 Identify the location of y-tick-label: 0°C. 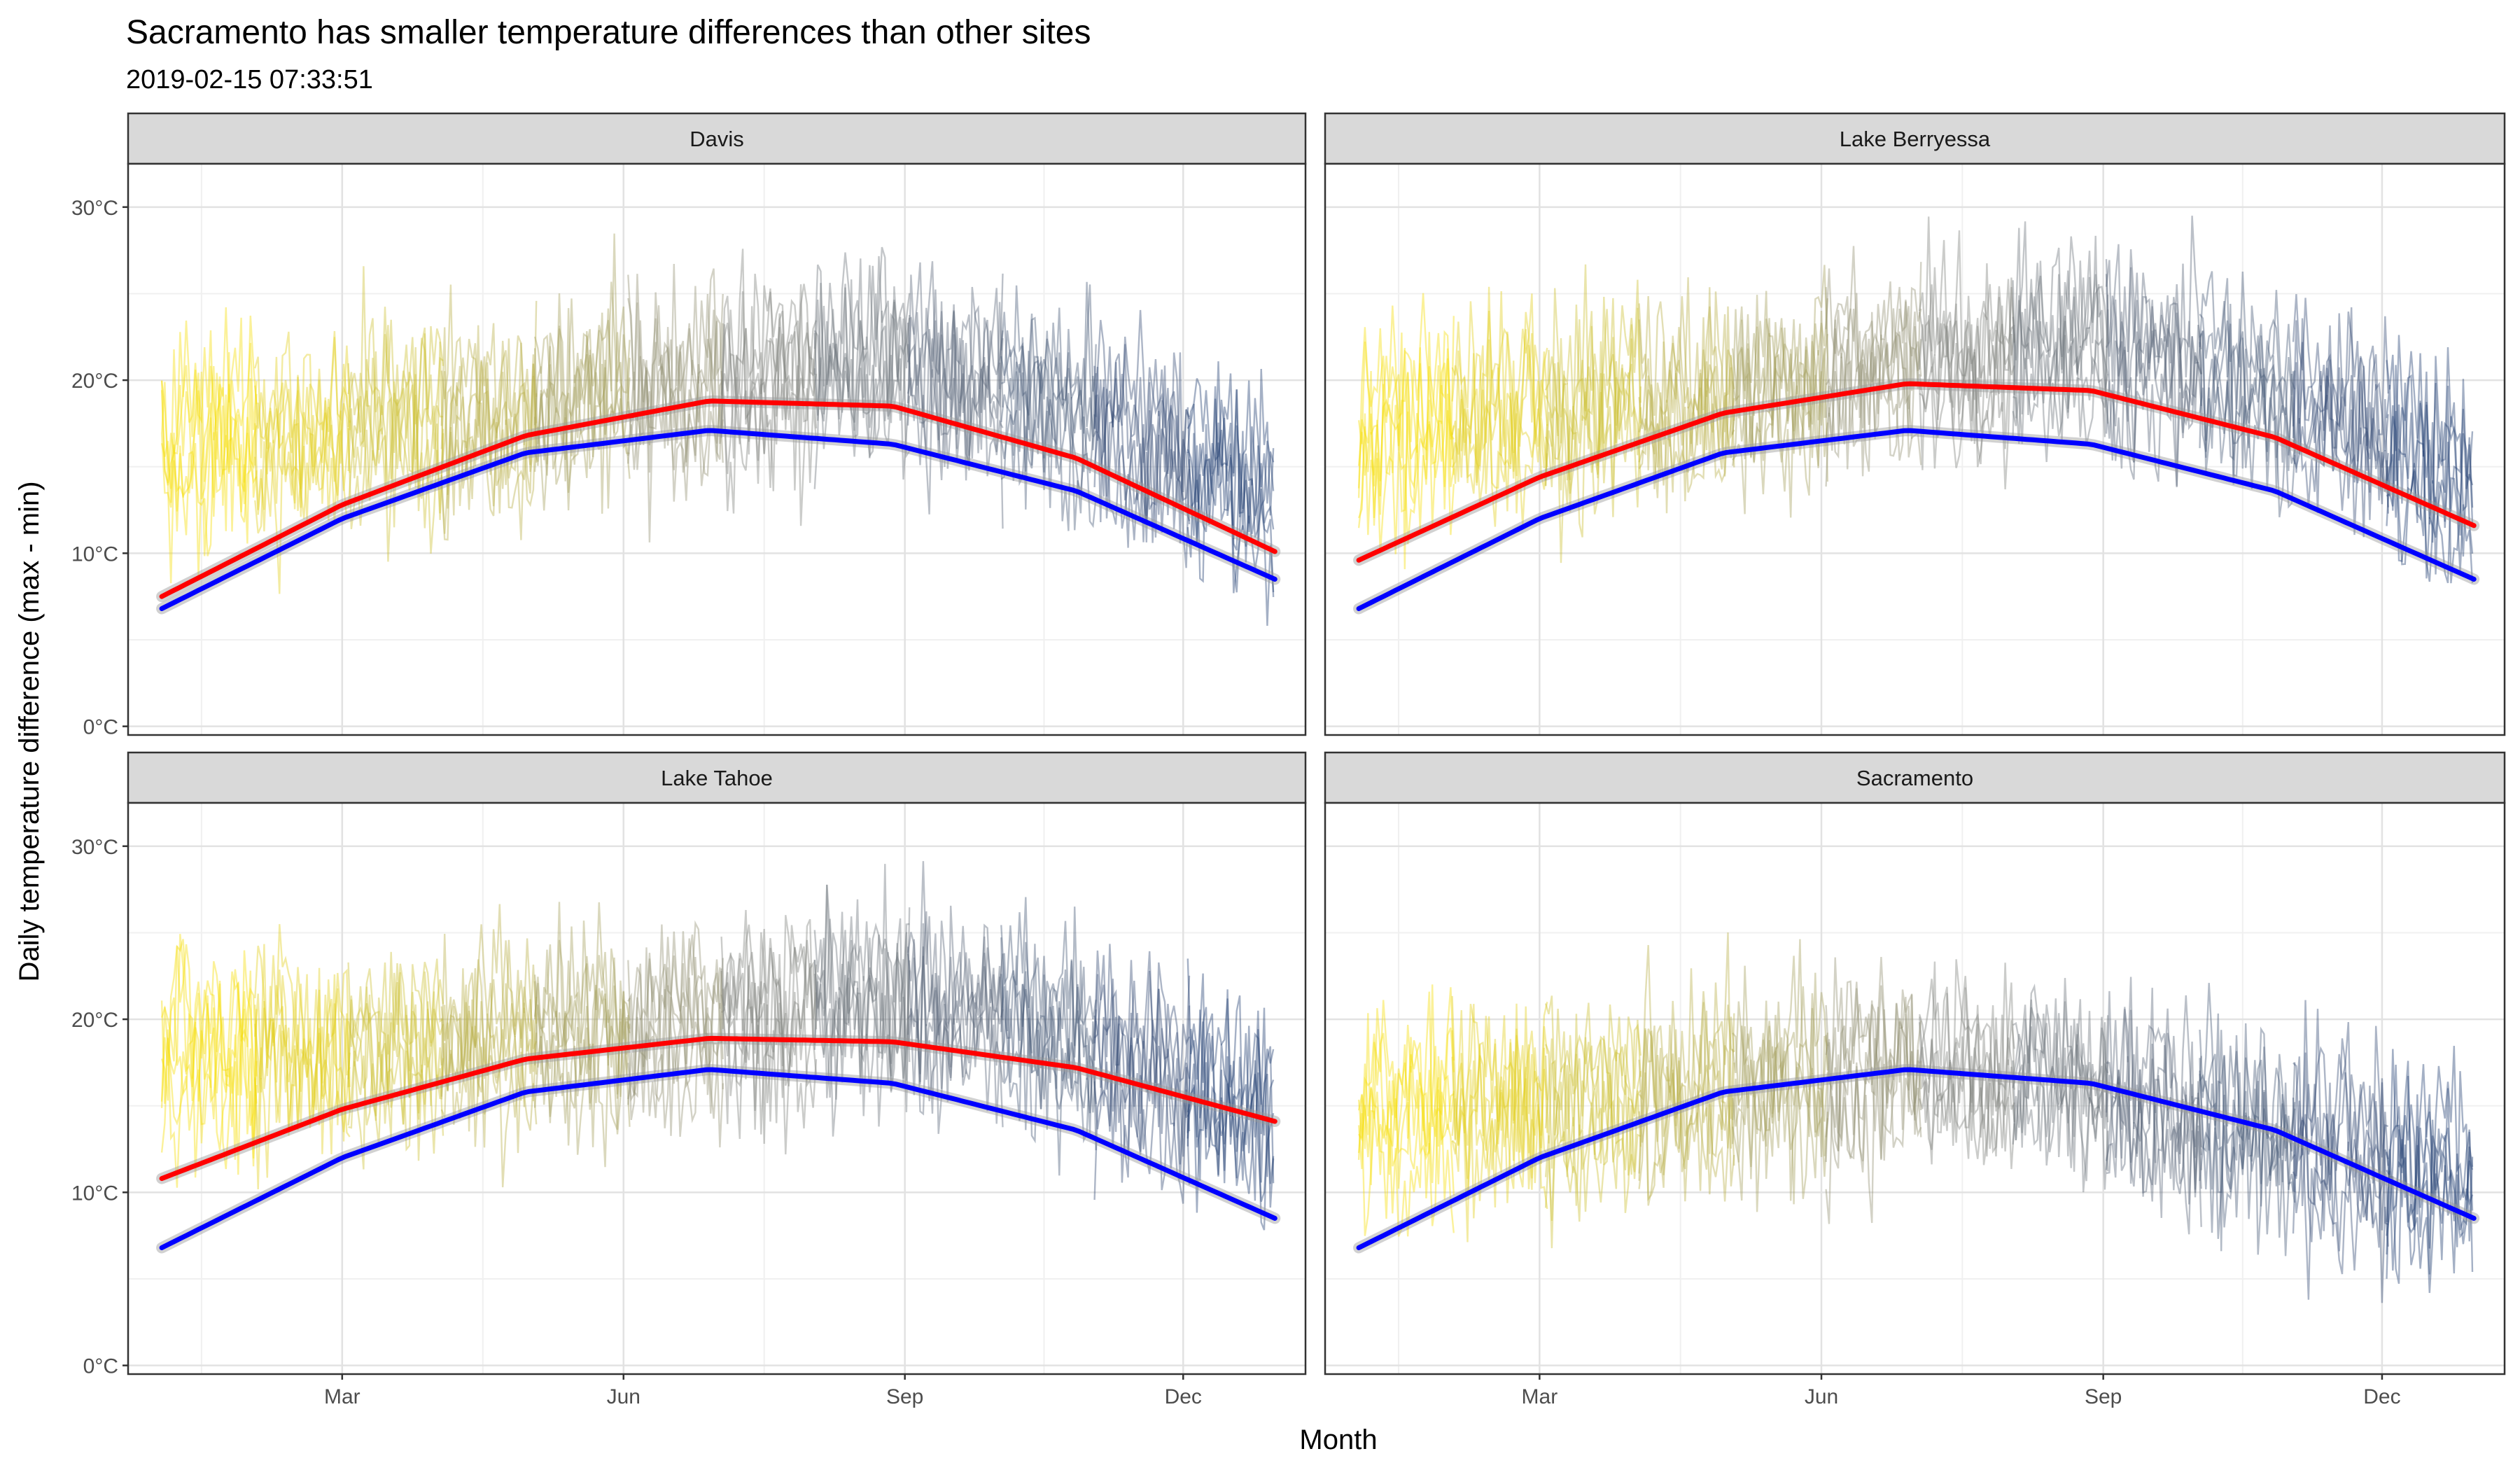
(100, 727).